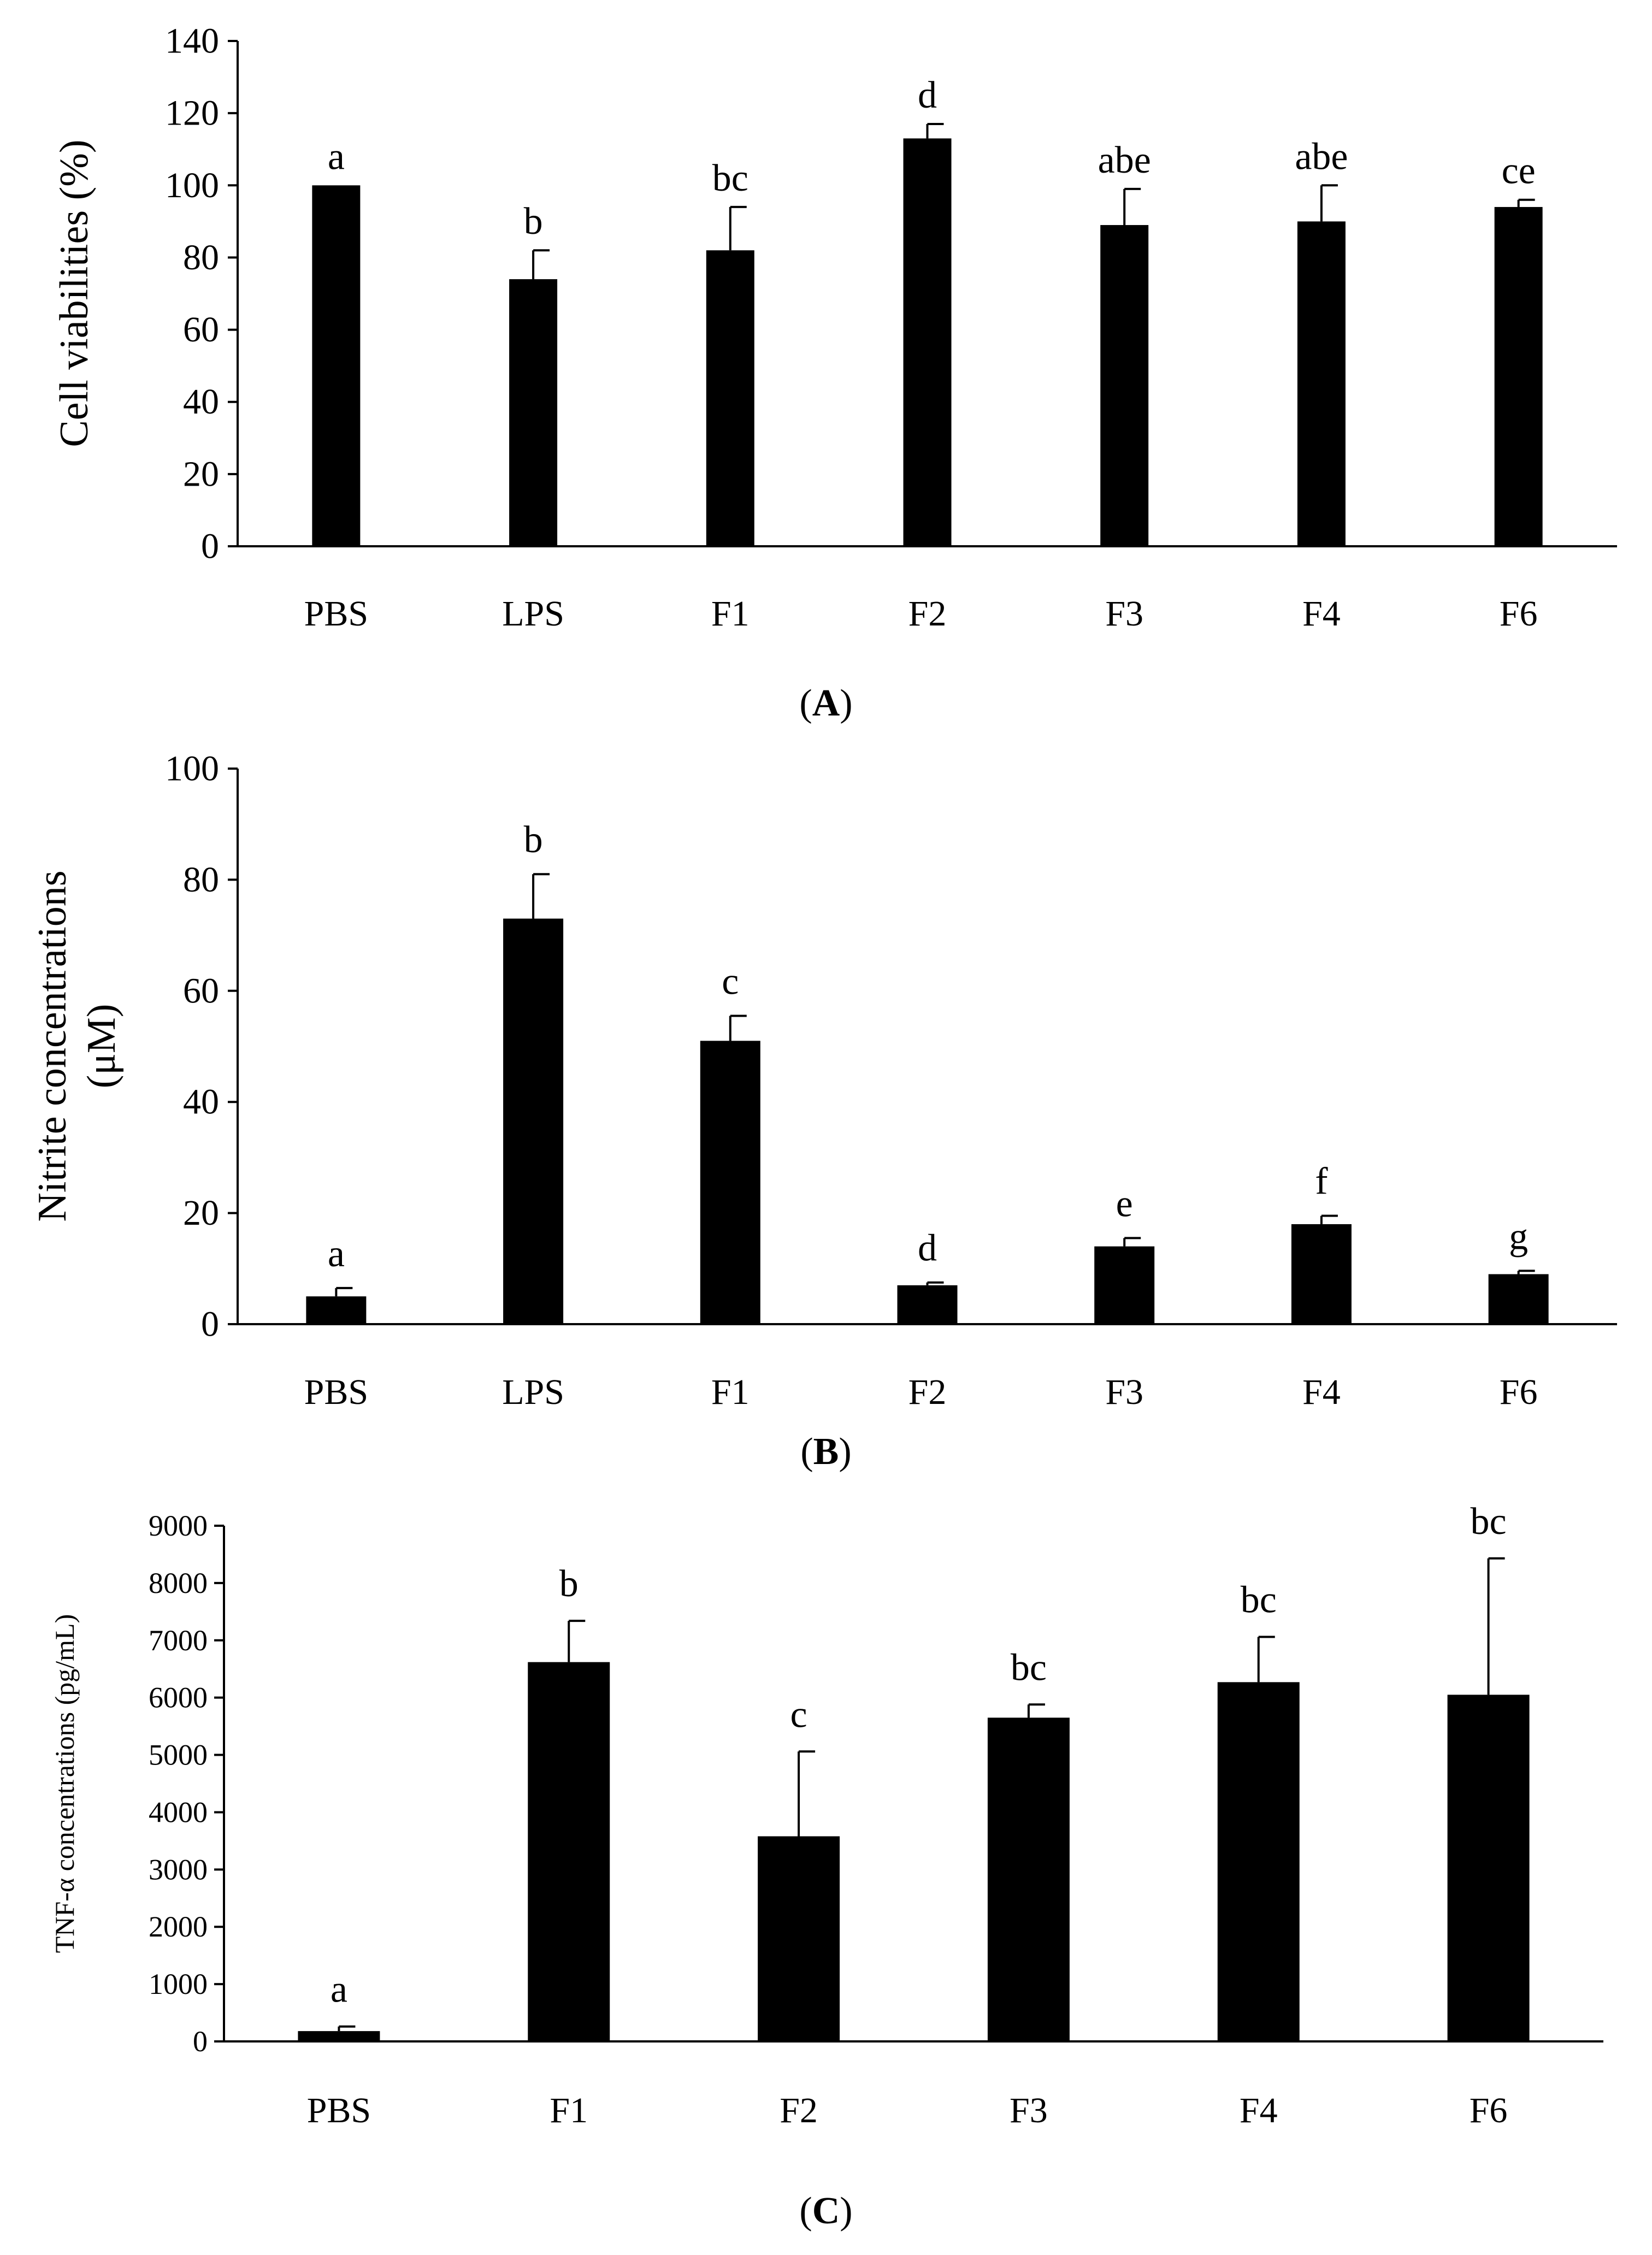  What do you see at coordinates (178, 1984) in the screenshot?
I see `panel-c-y-tick-label: 1000` at bounding box center [178, 1984].